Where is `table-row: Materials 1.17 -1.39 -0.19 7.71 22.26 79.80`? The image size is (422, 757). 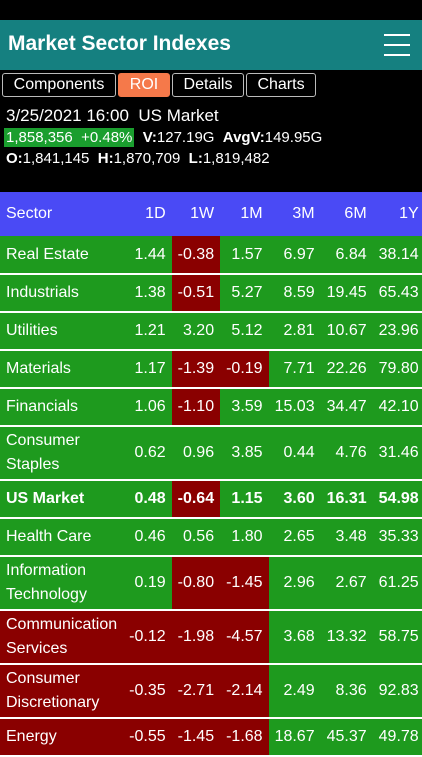
table-row: Materials 1.17 -1.39 -0.19 7.71 22.26 79.80 is located at coordinates (211, 369).